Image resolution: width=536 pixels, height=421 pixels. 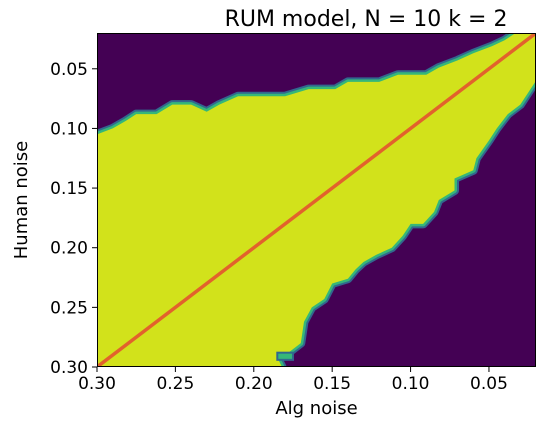 I want to click on y-tick-label: 0.25, so click(x=69, y=308).